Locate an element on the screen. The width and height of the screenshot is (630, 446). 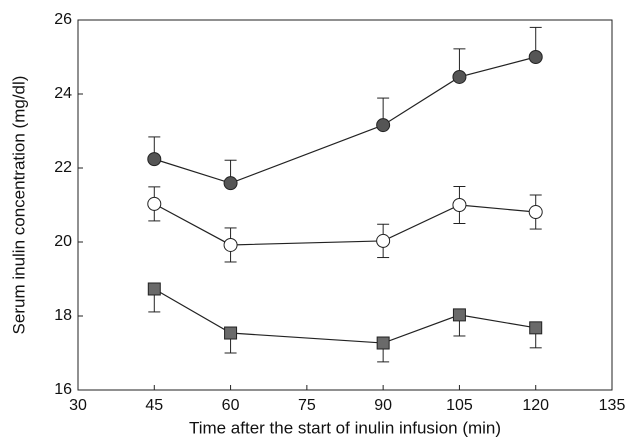
x-tick-label: 75 is located at coordinates (307, 405).